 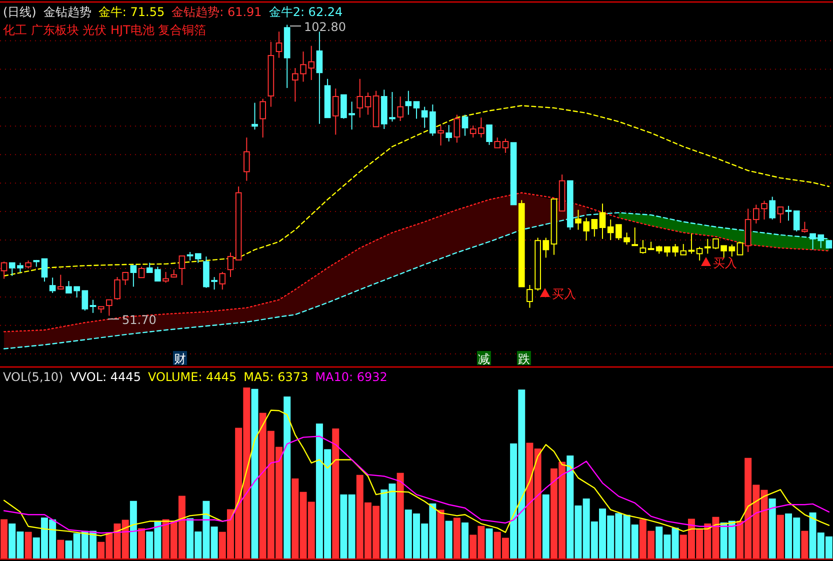 What do you see at coordinates (276, 377) in the screenshot?
I see `text: MA5: 6373` at bounding box center [276, 377].